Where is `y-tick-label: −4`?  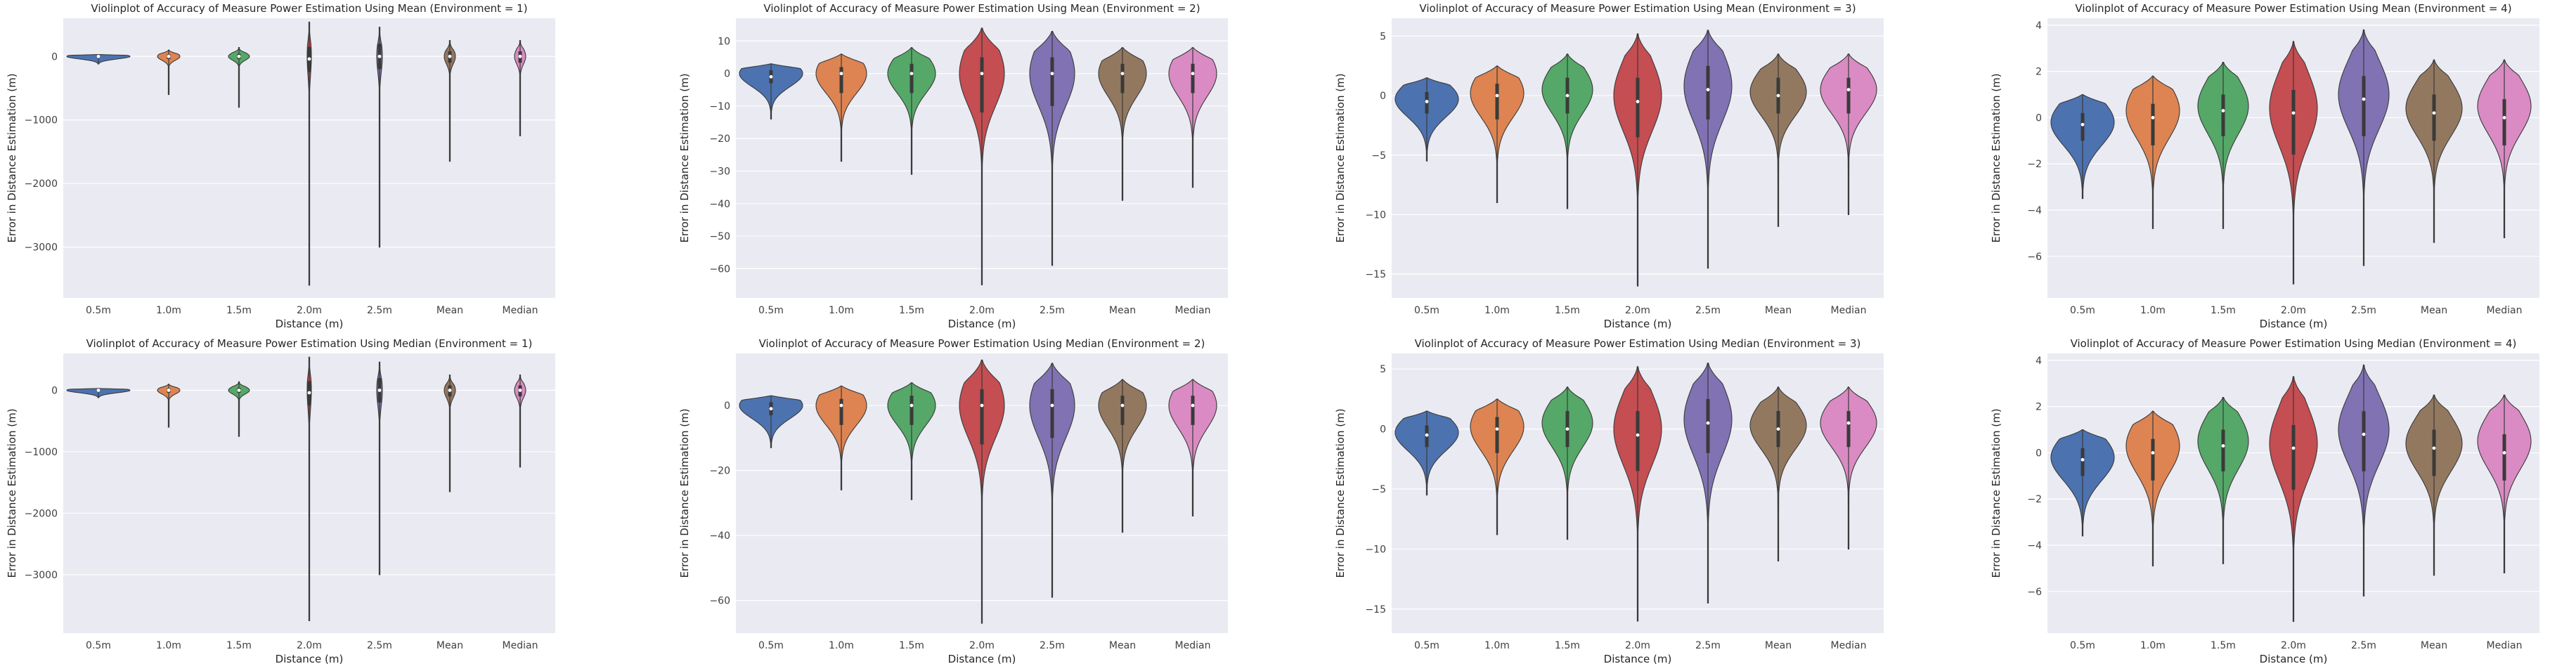
y-tick-label: −4 is located at coordinates (2035, 546).